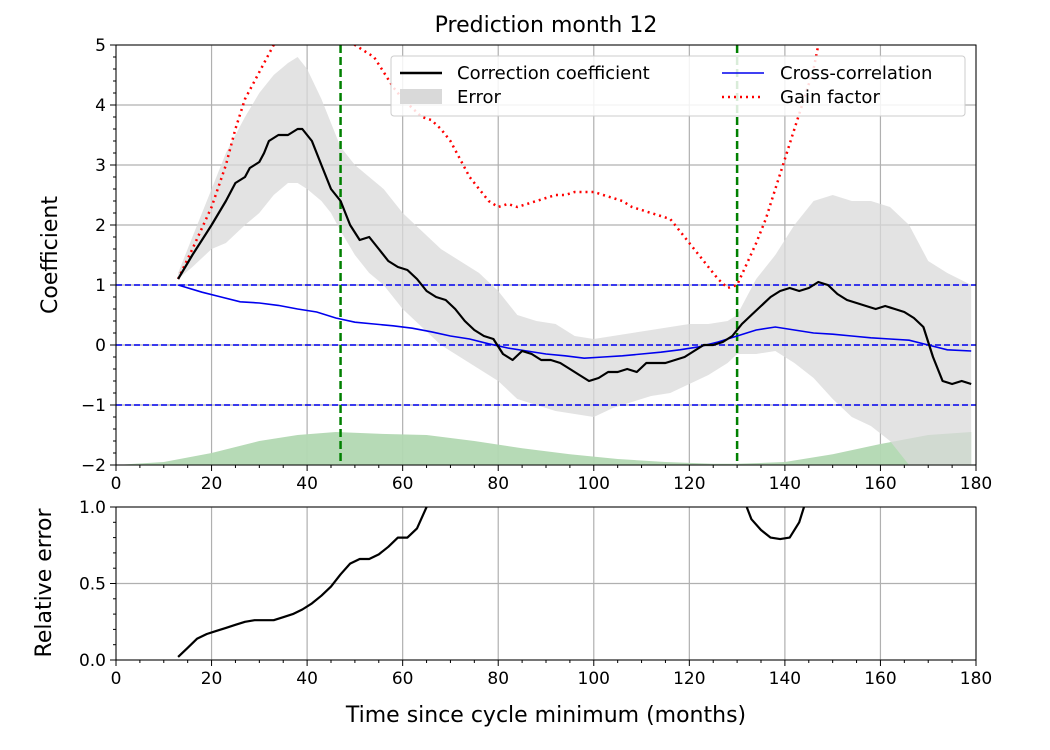 The width and height of the screenshot is (1050, 750). I want to click on bottom-xtick-label: 80, so click(498, 679).